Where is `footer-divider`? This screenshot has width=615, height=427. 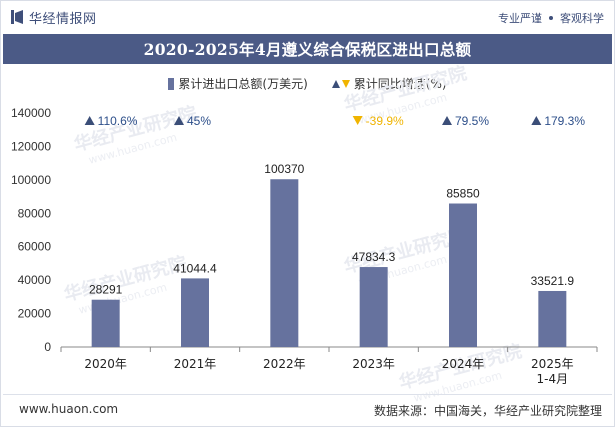 footer-divider is located at coordinates (307, 394).